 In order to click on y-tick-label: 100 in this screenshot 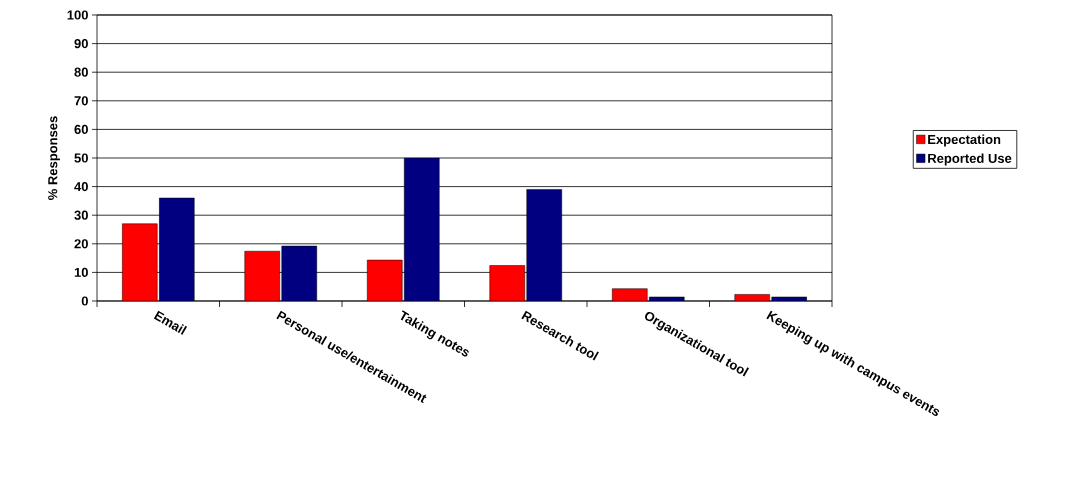, I will do `click(77, 15)`.